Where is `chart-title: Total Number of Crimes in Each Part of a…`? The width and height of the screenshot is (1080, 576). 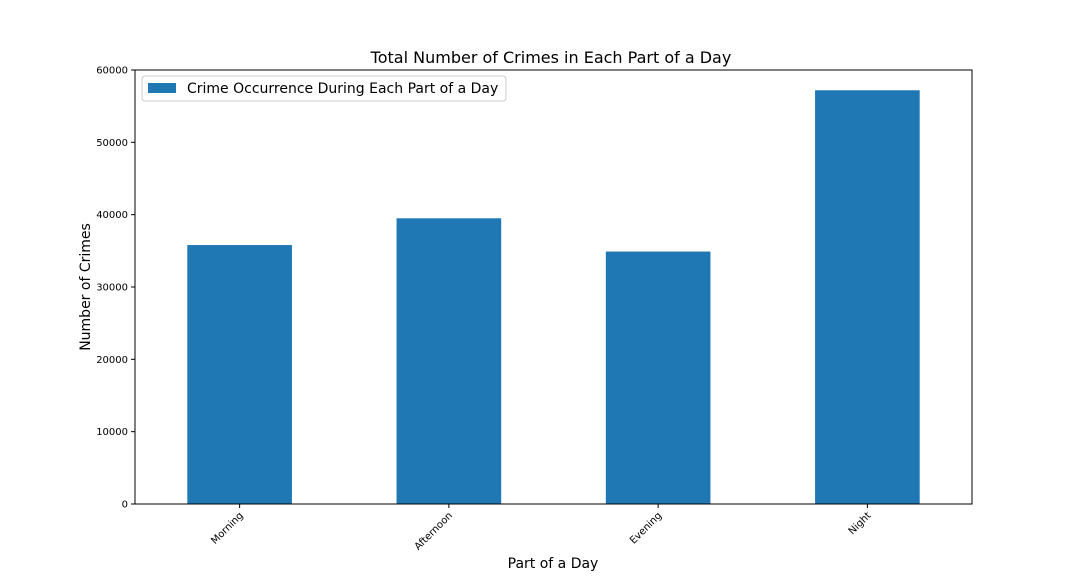
chart-title: Total Number of Crimes in Each Part of a… is located at coordinates (551, 57).